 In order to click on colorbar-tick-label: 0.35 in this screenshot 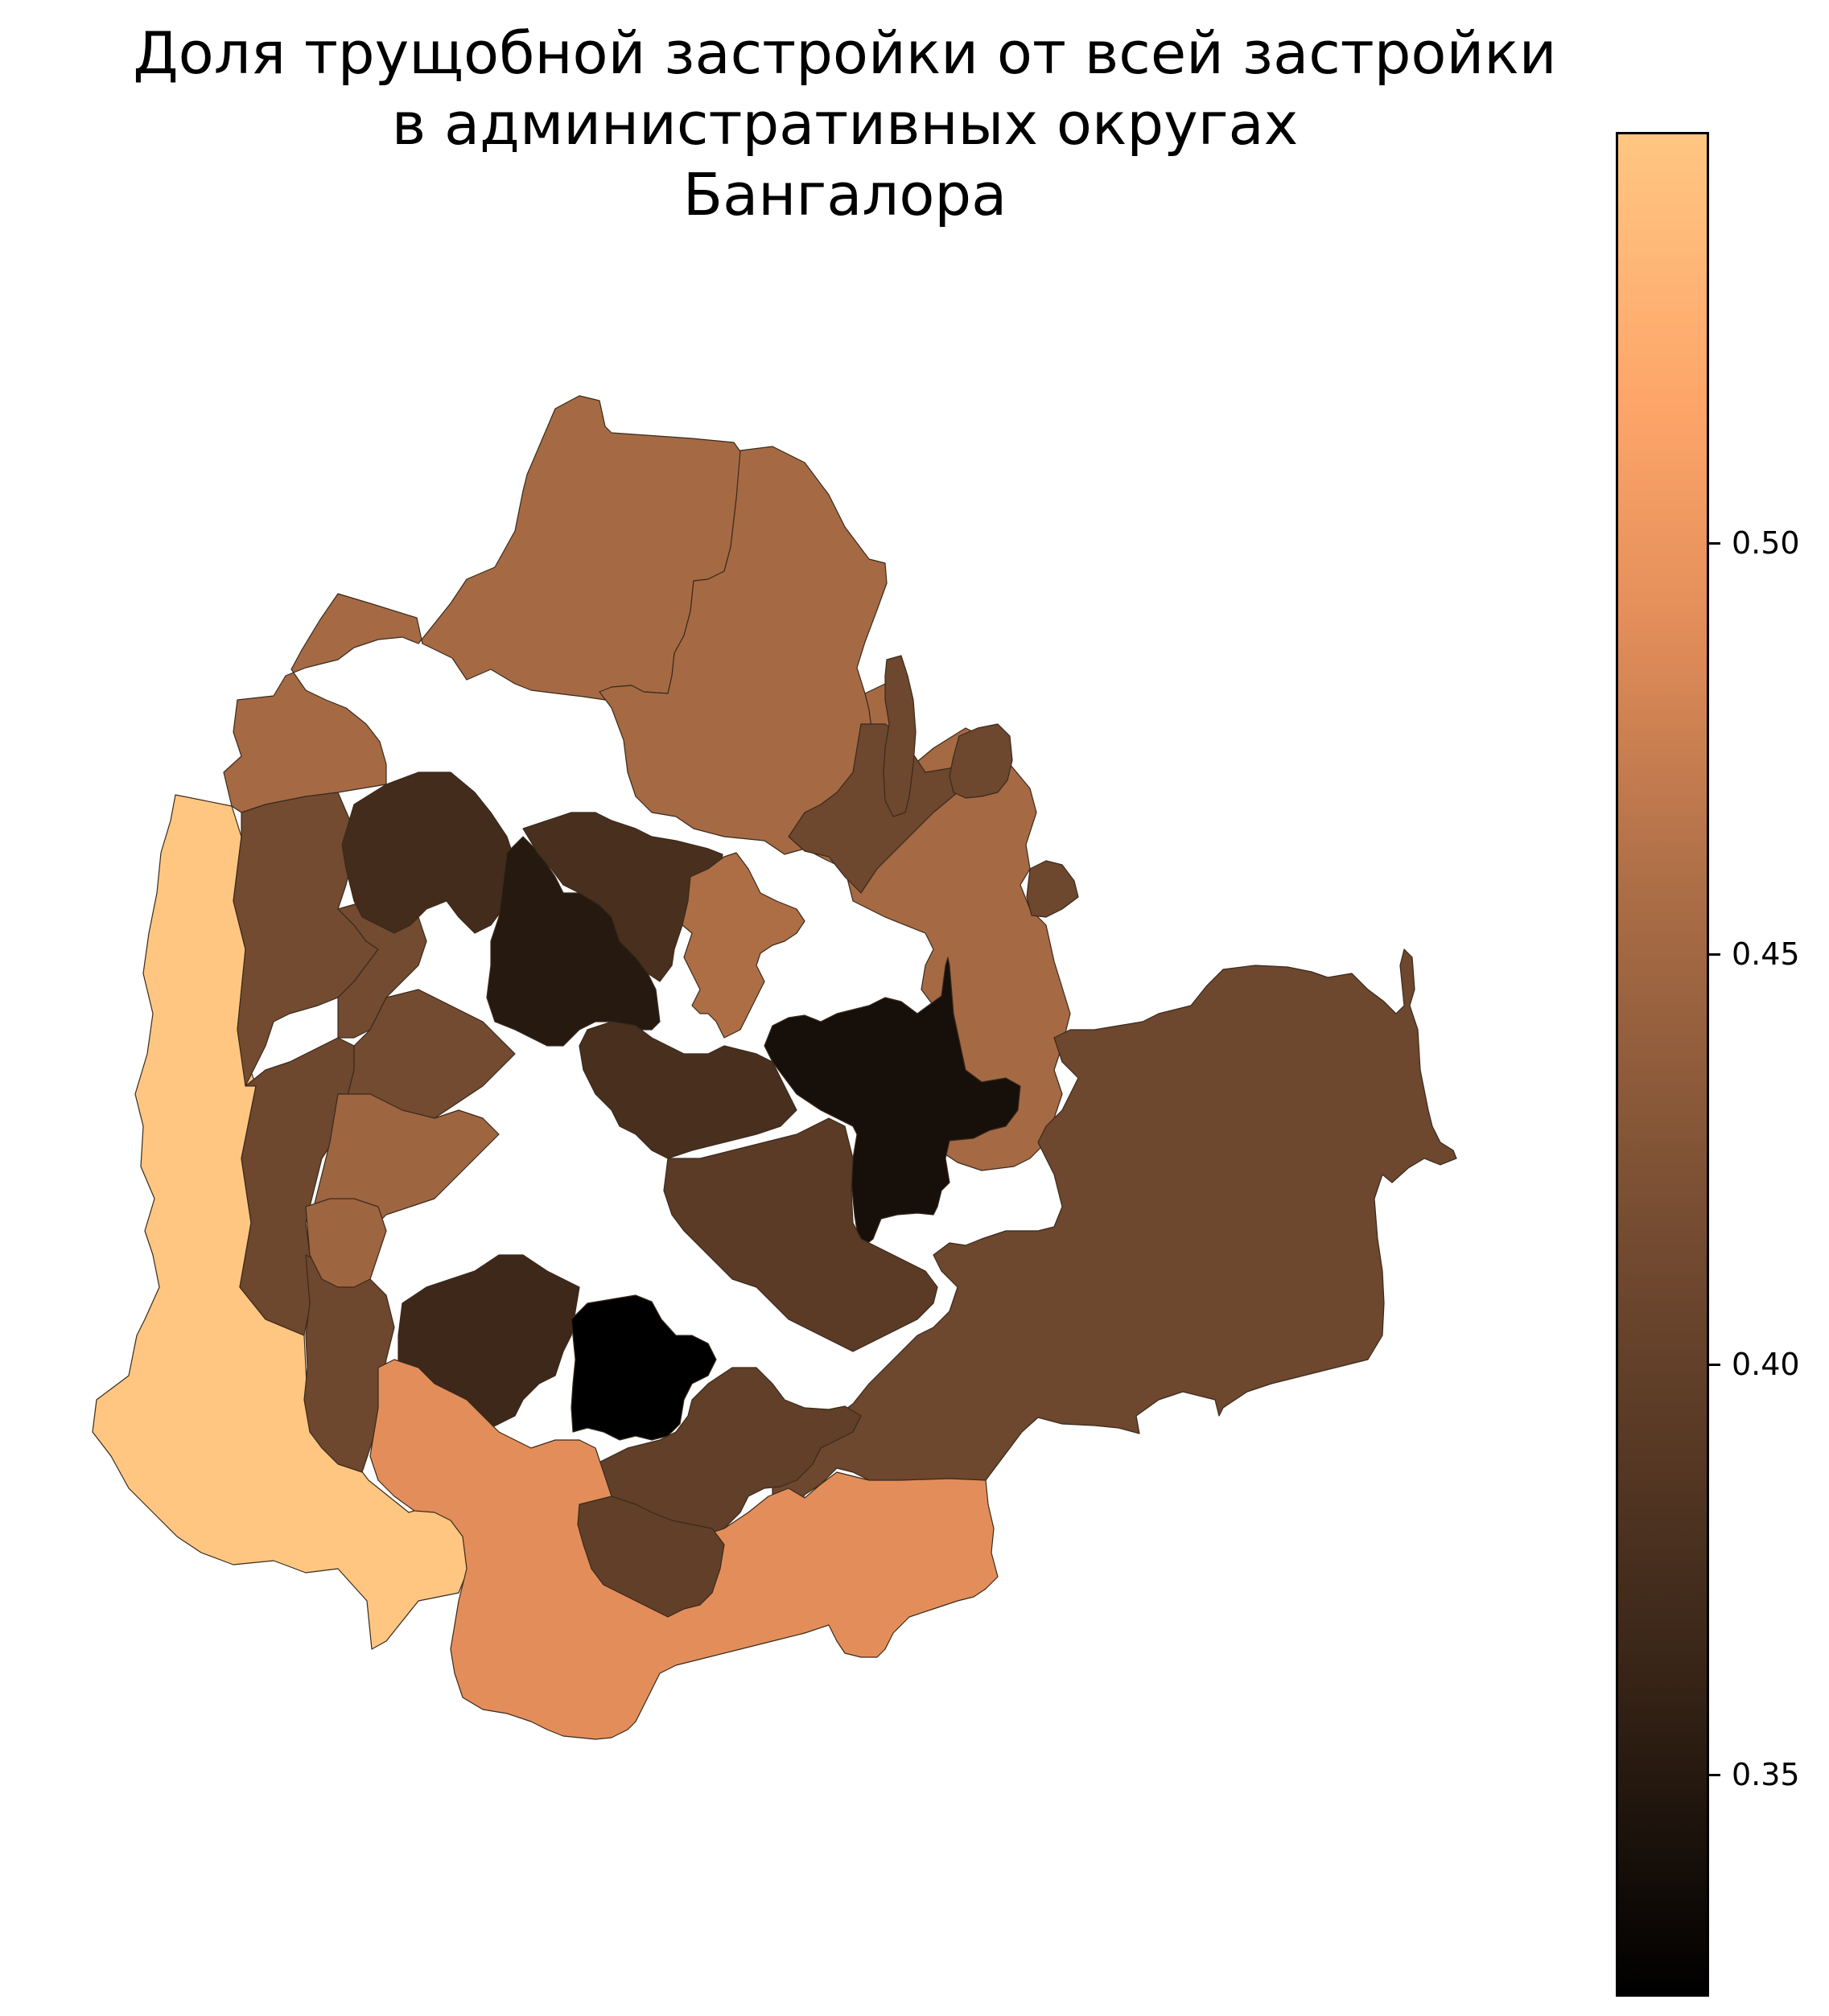, I will do `click(1766, 1775)`.